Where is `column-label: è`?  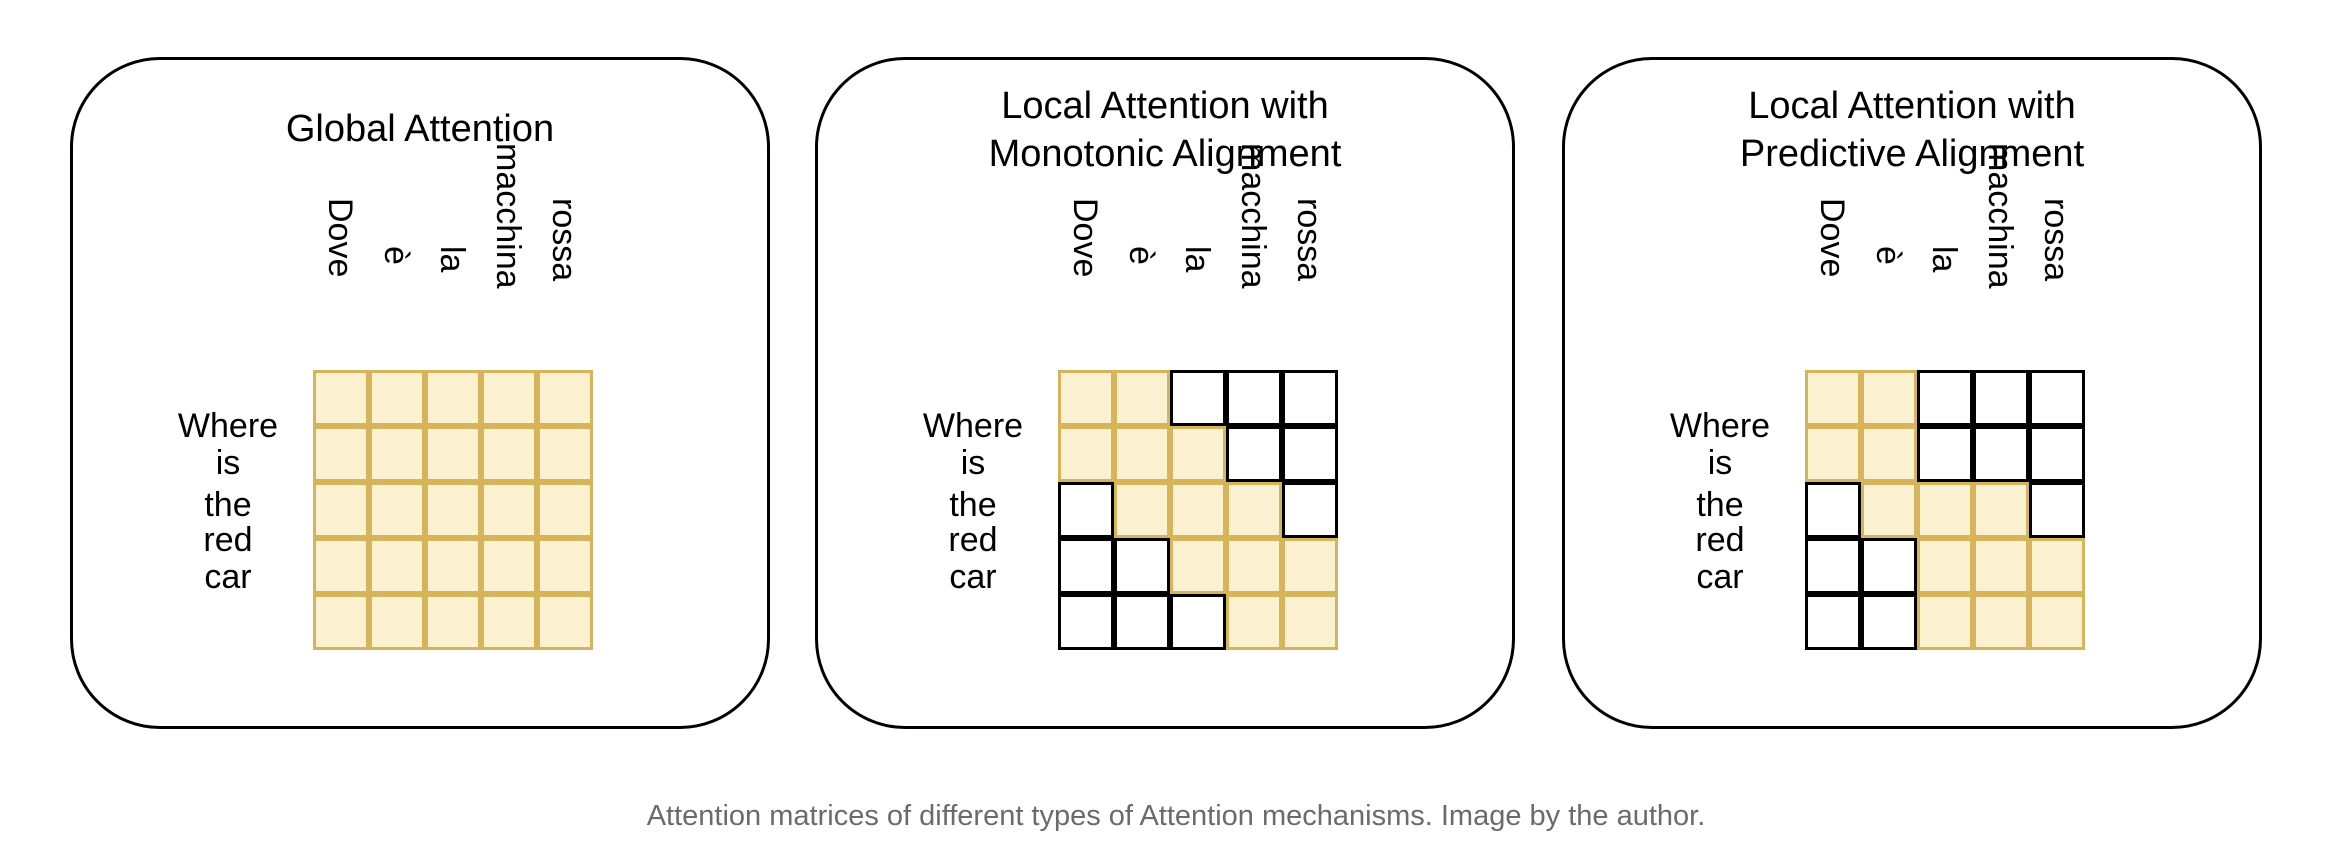 column-label: è is located at coordinates (1141, 255).